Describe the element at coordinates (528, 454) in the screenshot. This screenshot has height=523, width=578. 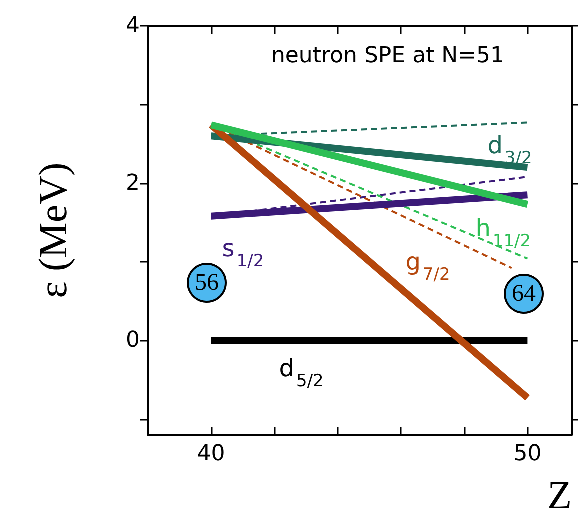
I see `x-tick-label: 50` at that location.